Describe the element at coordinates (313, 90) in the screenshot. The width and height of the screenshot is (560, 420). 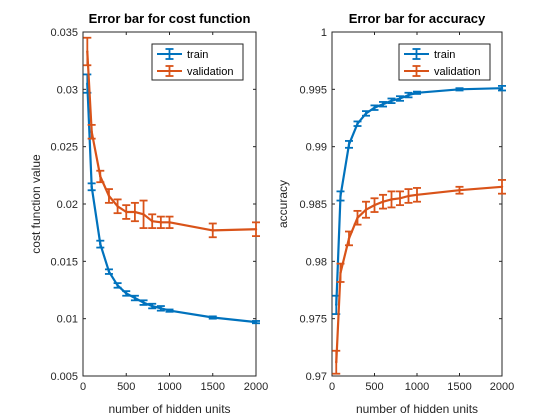
I see `y-tick-label: 0.995` at that location.